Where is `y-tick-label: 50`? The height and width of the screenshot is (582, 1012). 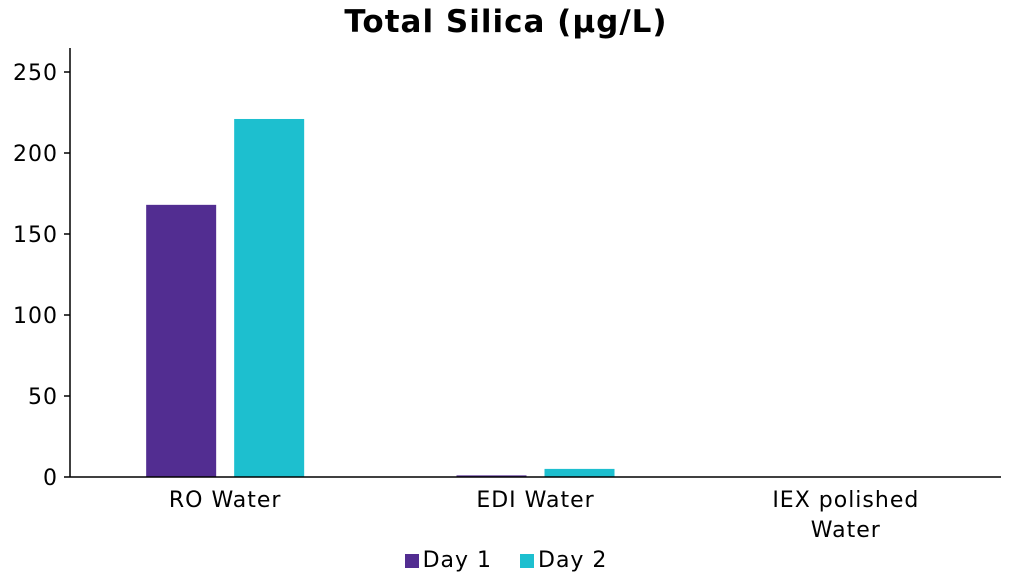 y-tick-label: 50 is located at coordinates (43, 397).